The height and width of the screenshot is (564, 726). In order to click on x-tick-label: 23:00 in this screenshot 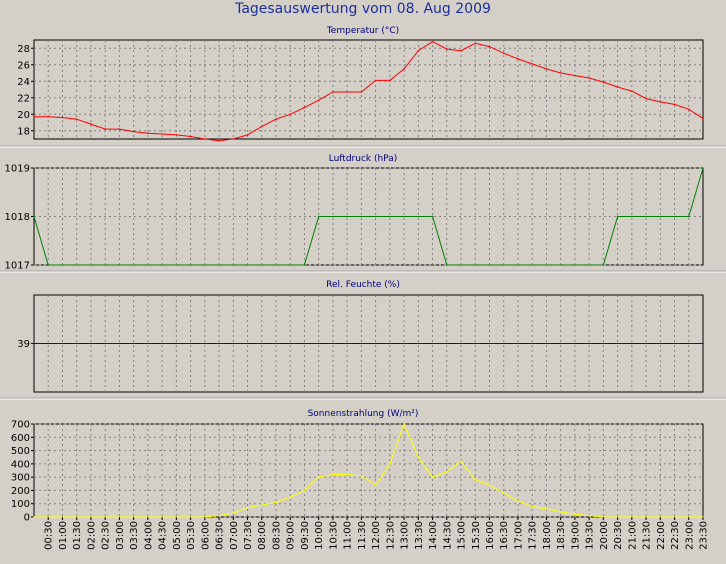, I will do `click(689, 535)`.